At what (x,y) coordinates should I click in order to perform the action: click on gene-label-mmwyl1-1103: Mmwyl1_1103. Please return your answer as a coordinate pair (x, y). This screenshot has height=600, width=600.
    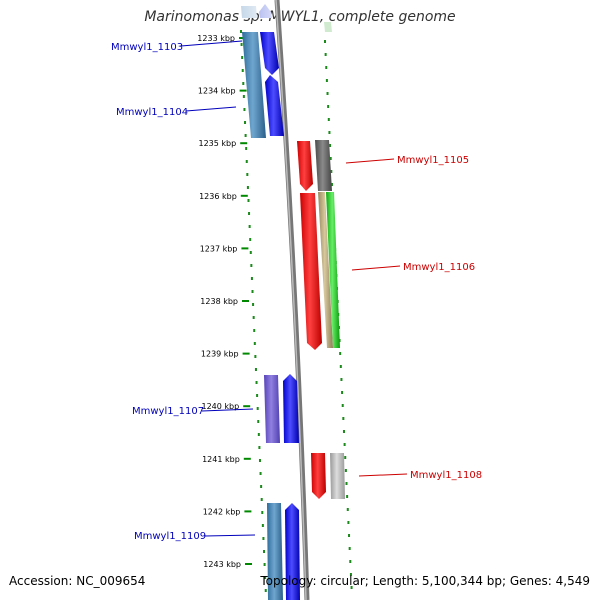
    Looking at the image, I should click on (147, 47).